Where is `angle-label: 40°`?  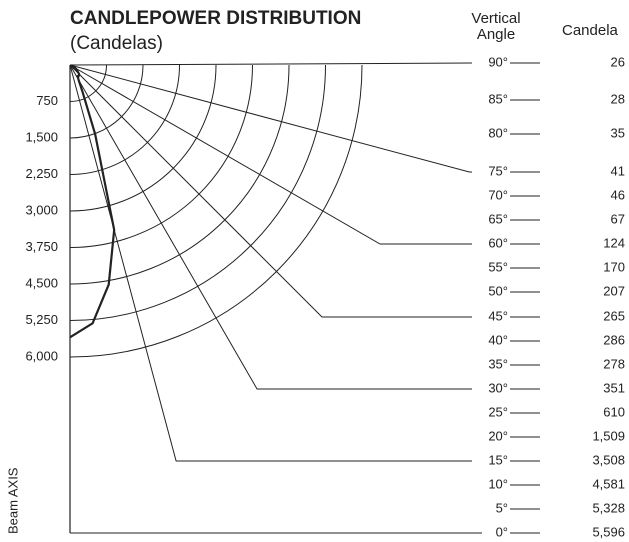
angle-label: 40° is located at coordinates (498, 339).